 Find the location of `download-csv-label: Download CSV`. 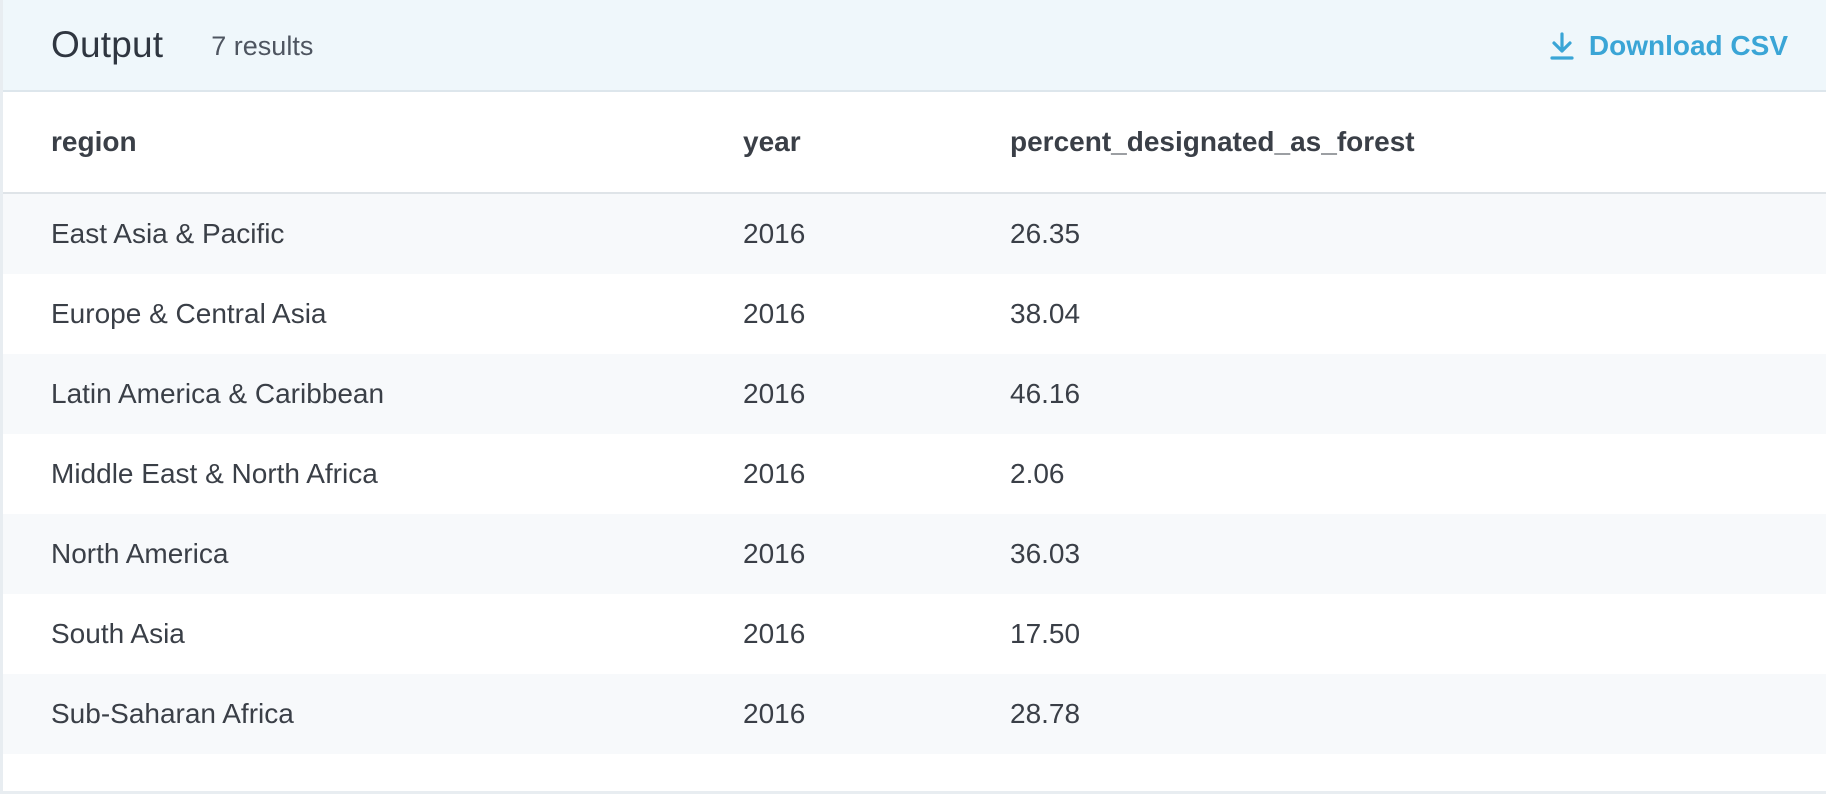

download-csv-label: Download CSV is located at coordinates (1688, 45).